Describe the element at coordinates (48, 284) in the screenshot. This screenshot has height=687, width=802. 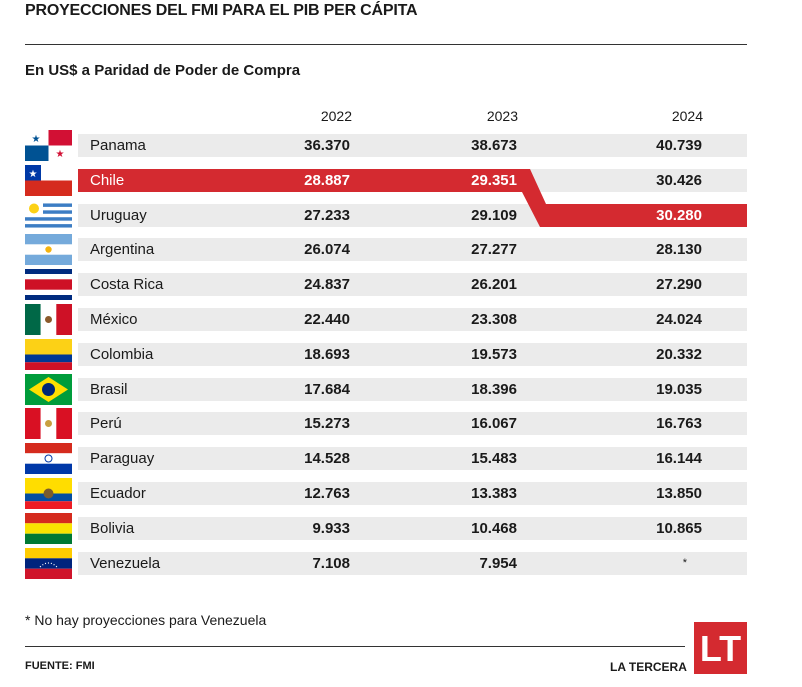
I see `costa-rica-flag-icon` at that location.